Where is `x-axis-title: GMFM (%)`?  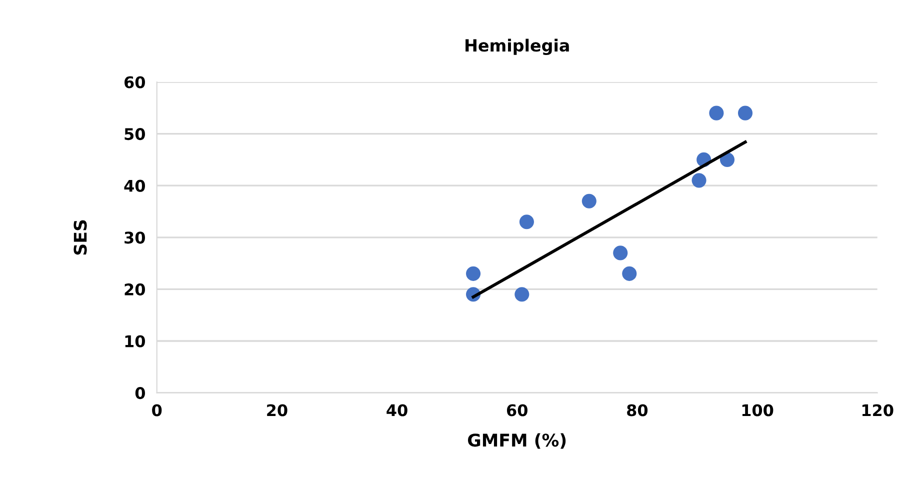 x-axis-title: GMFM (%) is located at coordinates (517, 441).